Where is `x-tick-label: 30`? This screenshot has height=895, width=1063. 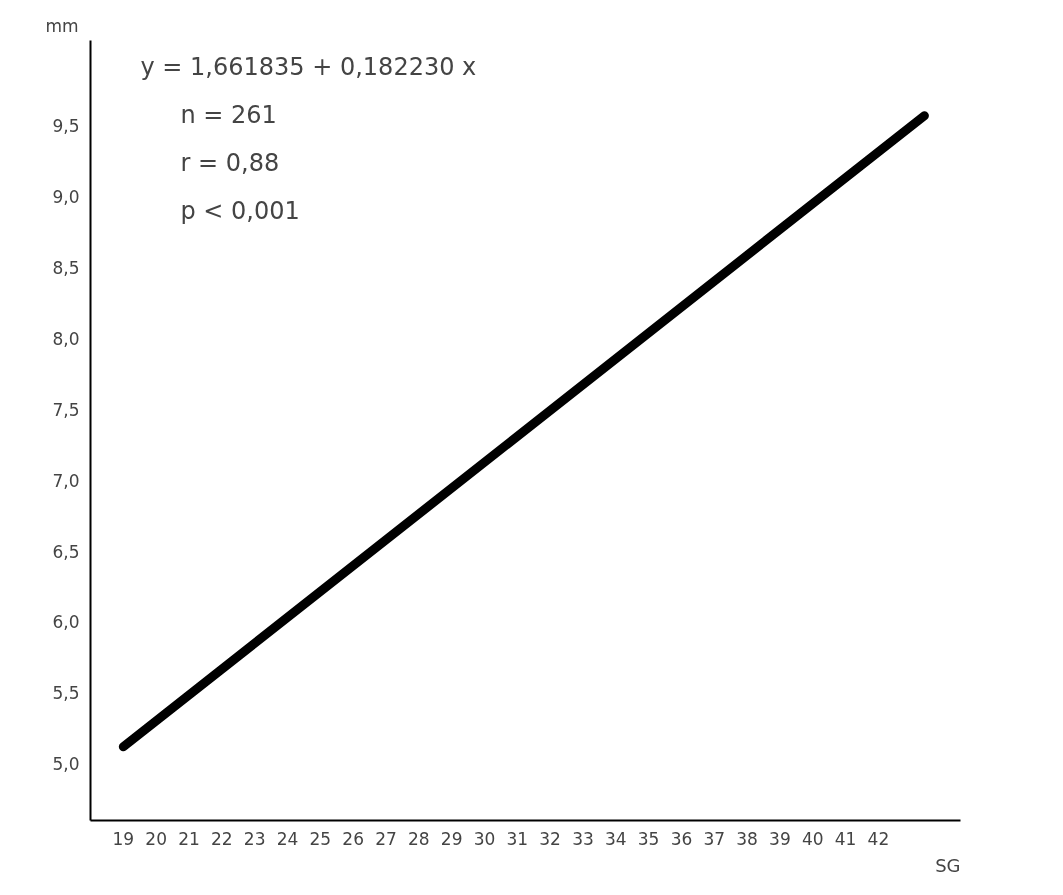 x-tick-label: 30 is located at coordinates (484, 838).